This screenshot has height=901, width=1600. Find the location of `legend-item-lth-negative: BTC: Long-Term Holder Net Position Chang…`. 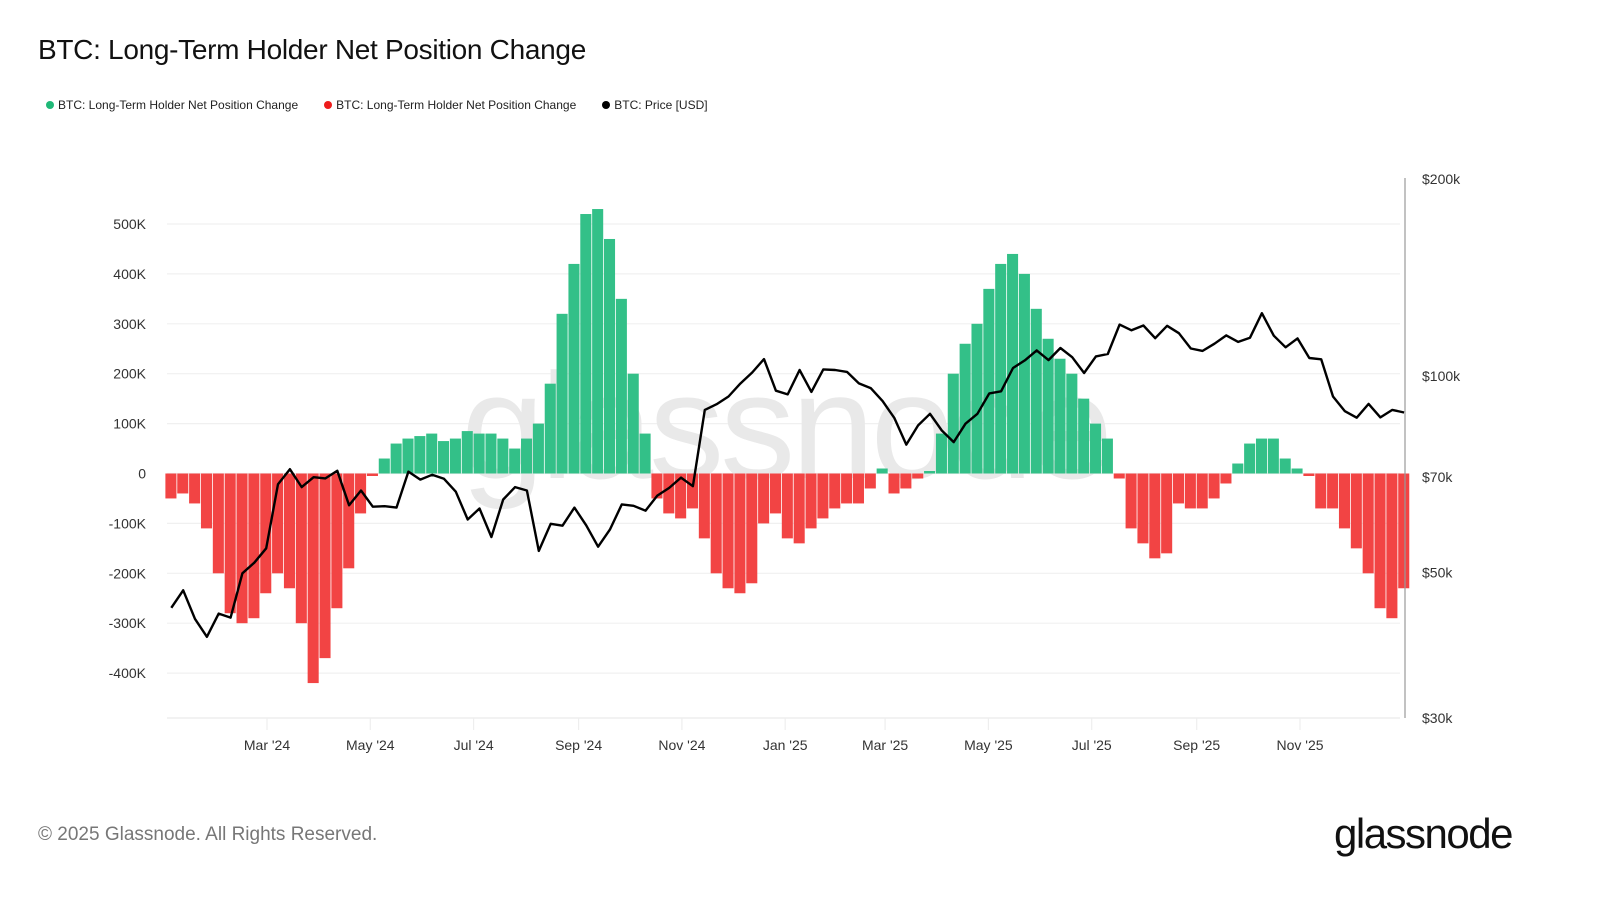

legend-item-lth-negative: BTC: Long-Term Holder Net Position Chang… is located at coordinates (450, 105).